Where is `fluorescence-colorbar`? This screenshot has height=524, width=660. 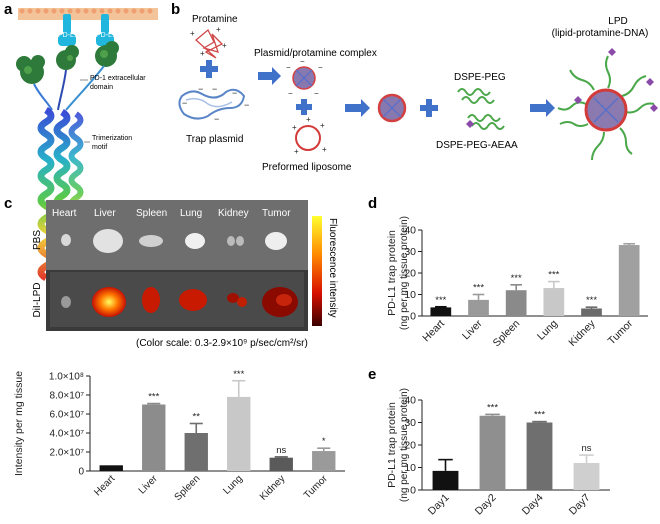
fluorescence-colorbar is located at coordinates (317, 271).